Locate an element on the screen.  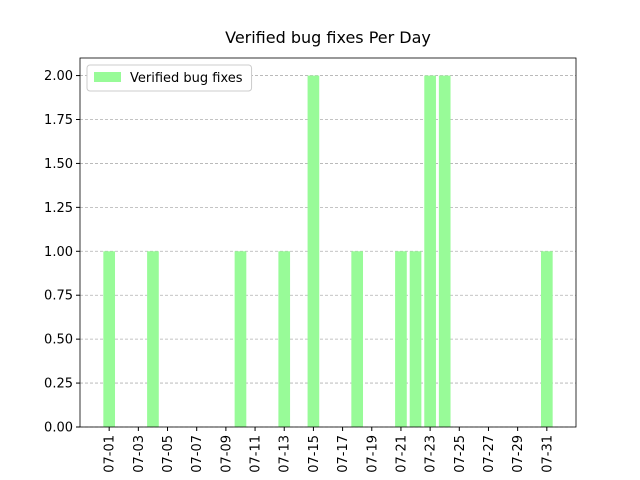
x-tick-label: 07-13 is located at coordinates (285, 454).